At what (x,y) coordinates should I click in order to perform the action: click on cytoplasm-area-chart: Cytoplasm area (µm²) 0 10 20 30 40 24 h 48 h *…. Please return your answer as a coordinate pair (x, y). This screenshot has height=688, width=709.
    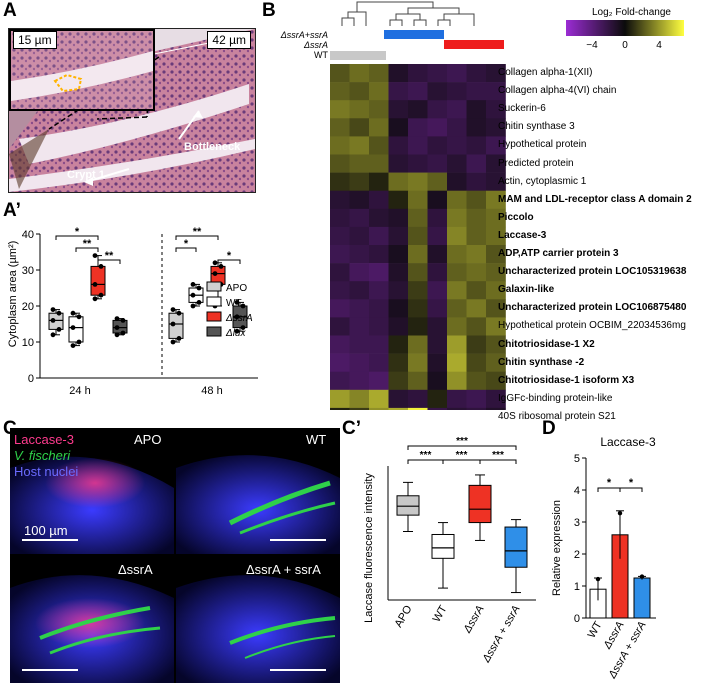
    Looking at the image, I should click on (132, 311).